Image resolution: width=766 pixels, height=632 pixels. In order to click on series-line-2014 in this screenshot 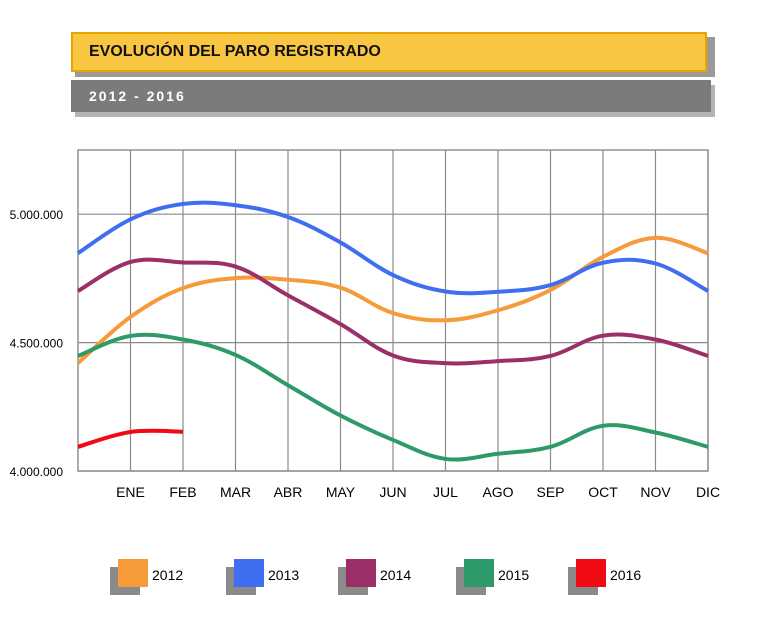, I will do `click(392, 311)`.